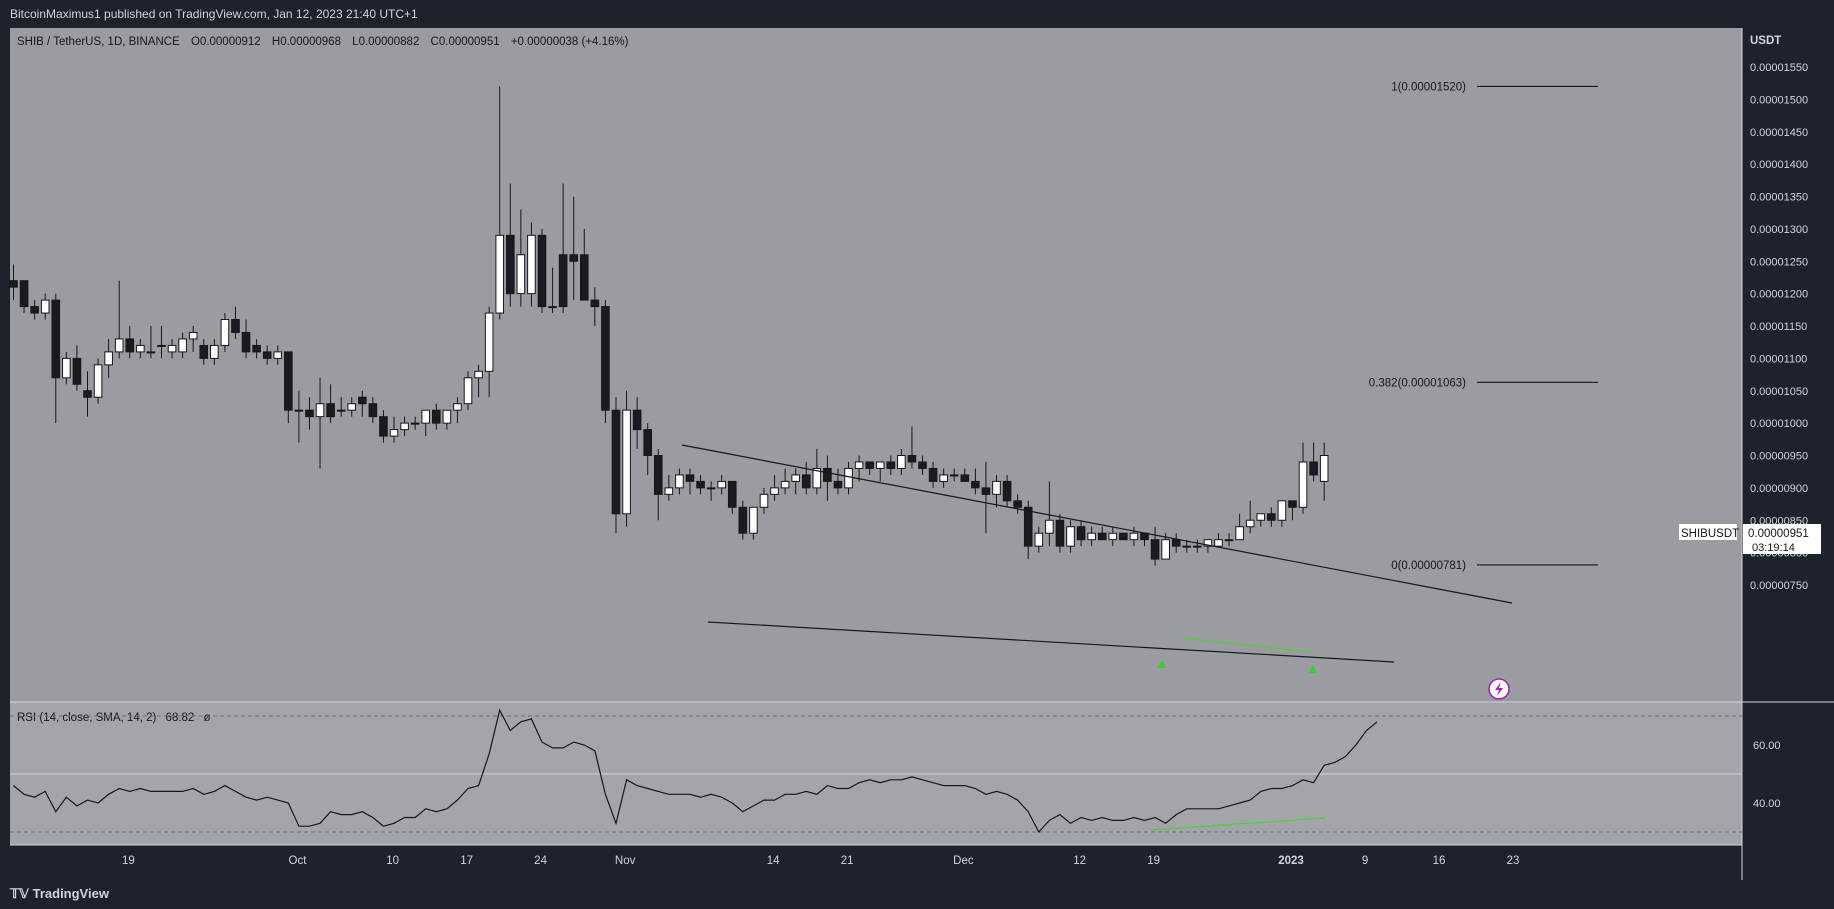 The width and height of the screenshot is (1834, 909). Describe the element at coordinates (59, 894) in the screenshot. I see `tradingview-logo: 𝕋𝕍 TradingView` at that location.